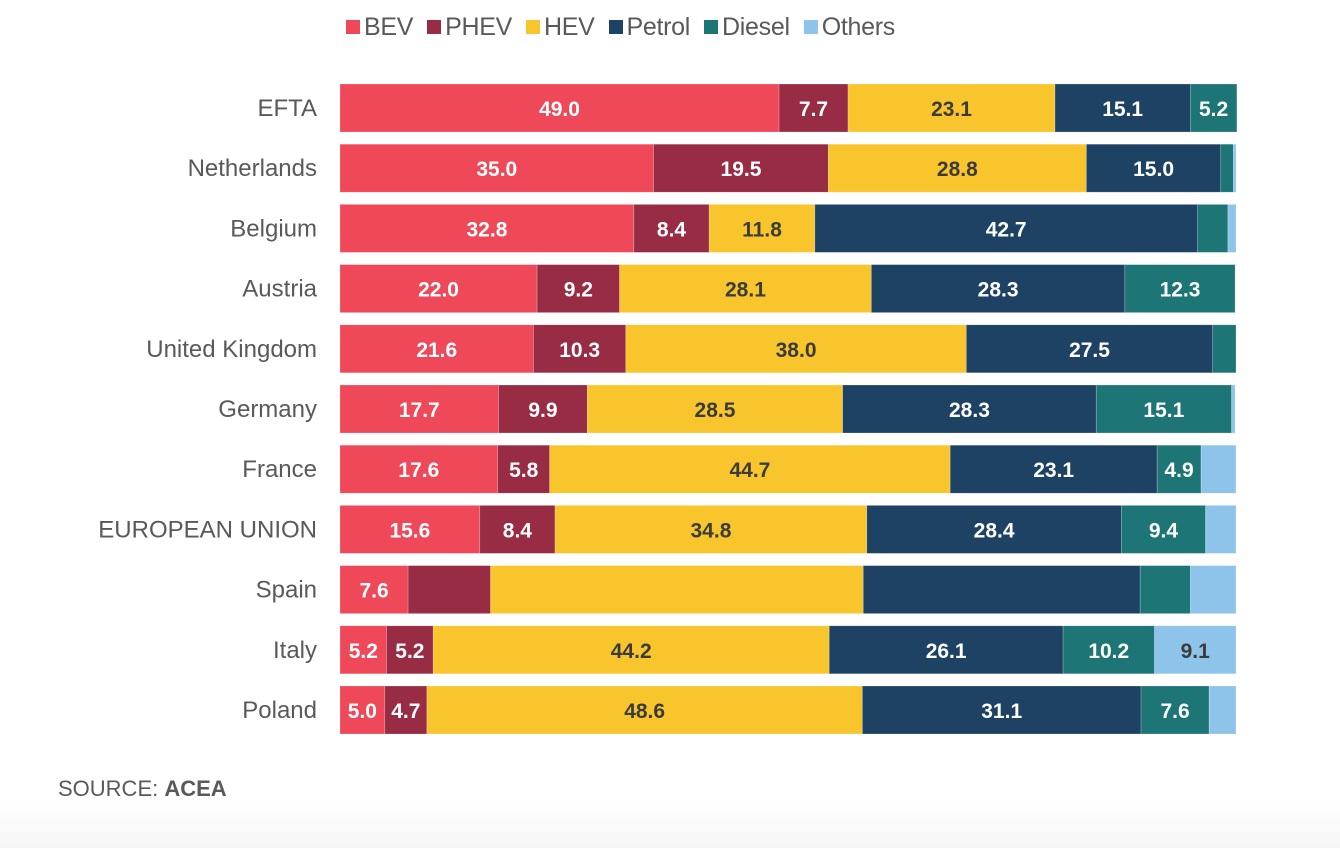 This screenshot has height=848, width=1340. What do you see at coordinates (1089, 350) in the screenshot?
I see `data-label-petrol: 27.5` at bounding box center [1089, 350].